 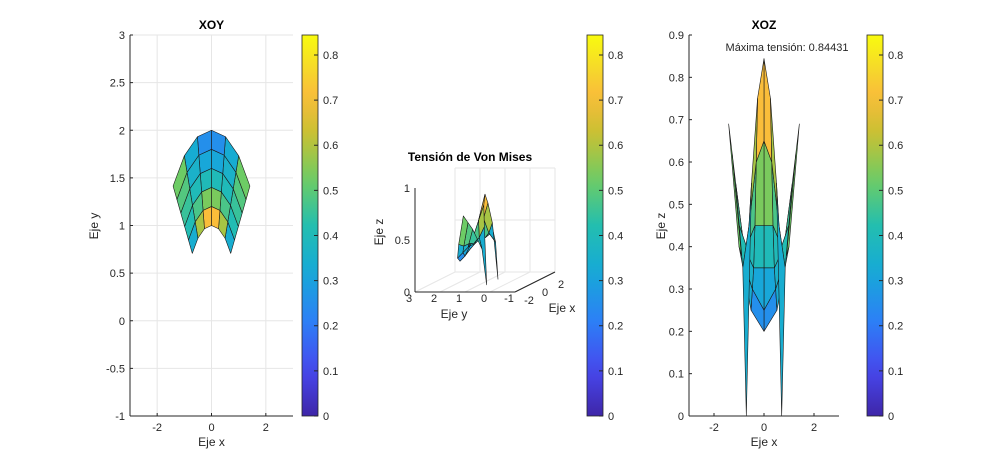 What do you see at coordinates (676, 121) in the screenshot?
I see `y-tick-label: 0.7` at bounding box center [676, 121].